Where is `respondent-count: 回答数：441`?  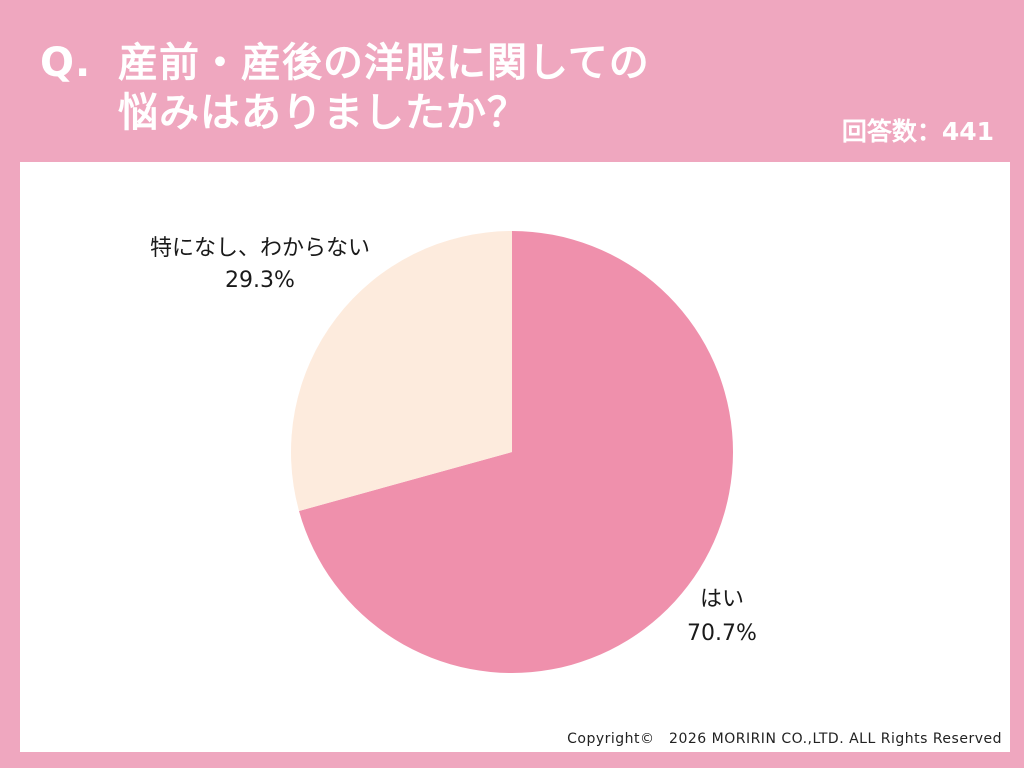 respondent-count: 回答数：441 is located at coordinates (917, 131).